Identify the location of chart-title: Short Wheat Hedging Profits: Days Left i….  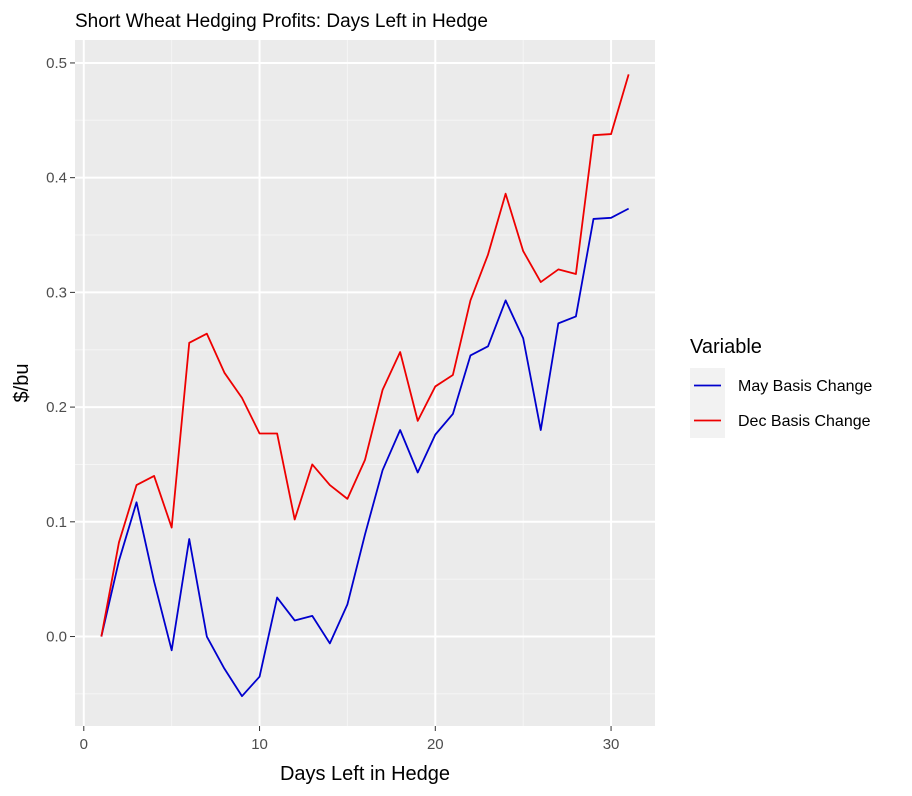
(281, 21).